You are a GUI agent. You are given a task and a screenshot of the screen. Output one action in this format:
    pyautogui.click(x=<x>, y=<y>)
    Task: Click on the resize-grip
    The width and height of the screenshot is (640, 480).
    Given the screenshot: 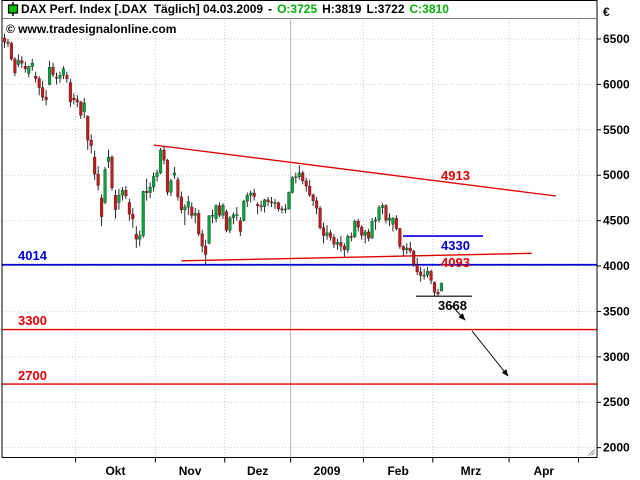 What is the action you would take?
    pyautogui.click(x=591, y=452)
    